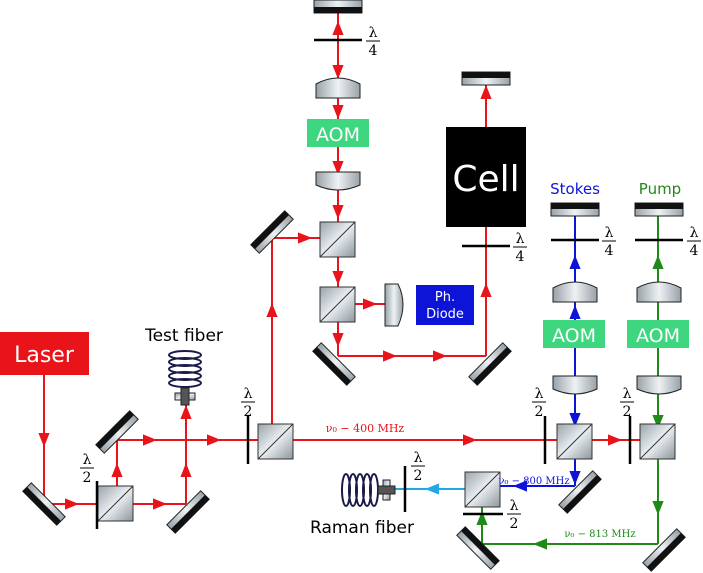 The width and height of the screenshot is (703, 573). Describe the element at coordinates (188, 512) in the screenshot. I see `mirror-bottom-right-test` at that location.